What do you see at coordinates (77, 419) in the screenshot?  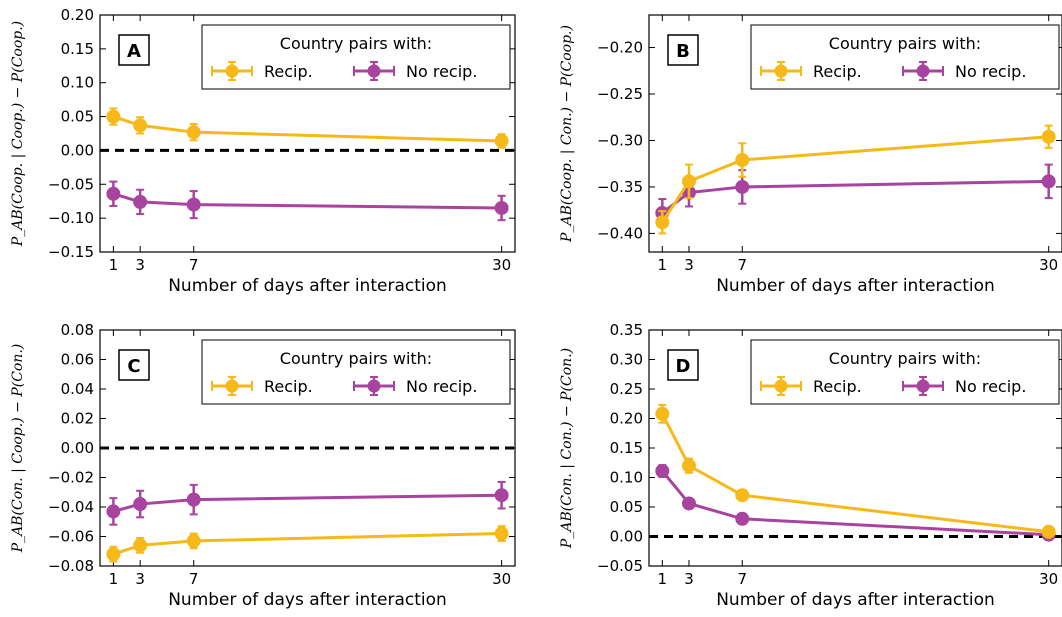 I see `y-tick-label: 0.02` at bounding box center [77, 419].